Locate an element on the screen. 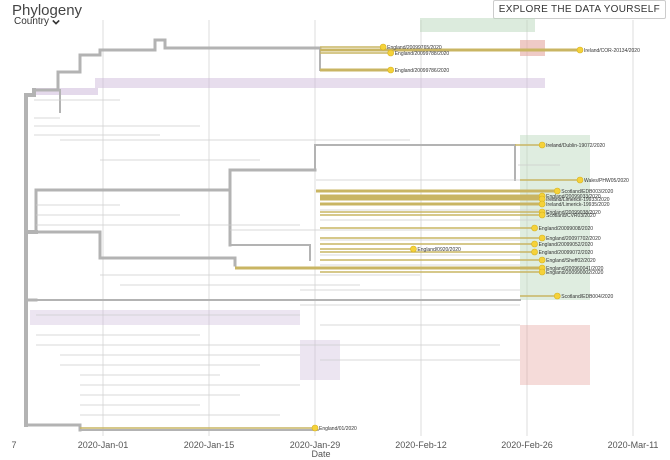  tip-label: England/20099038/2020 is located at coordinates (573, 213).